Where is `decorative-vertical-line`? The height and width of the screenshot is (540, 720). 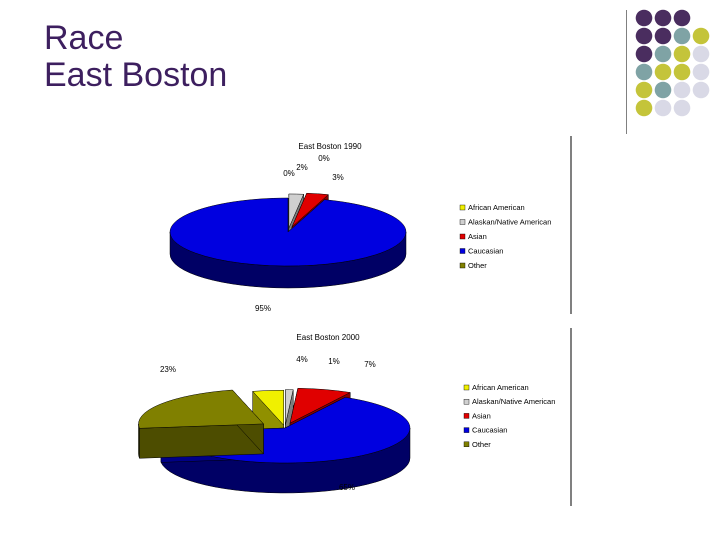
decorative-vertical-line is located at coordinates (626, 72).